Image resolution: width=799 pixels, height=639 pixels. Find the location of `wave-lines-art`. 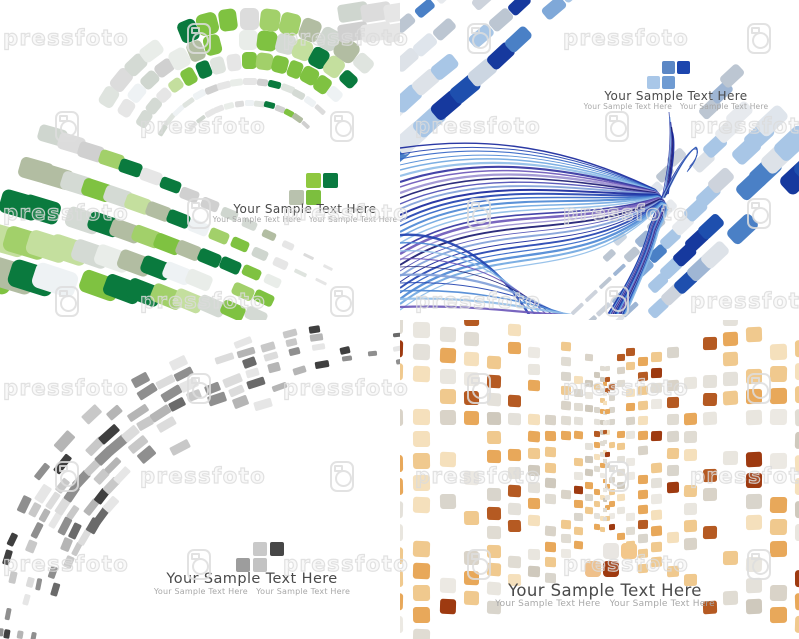

wave-lines-art is located at coordinates (549, 212).